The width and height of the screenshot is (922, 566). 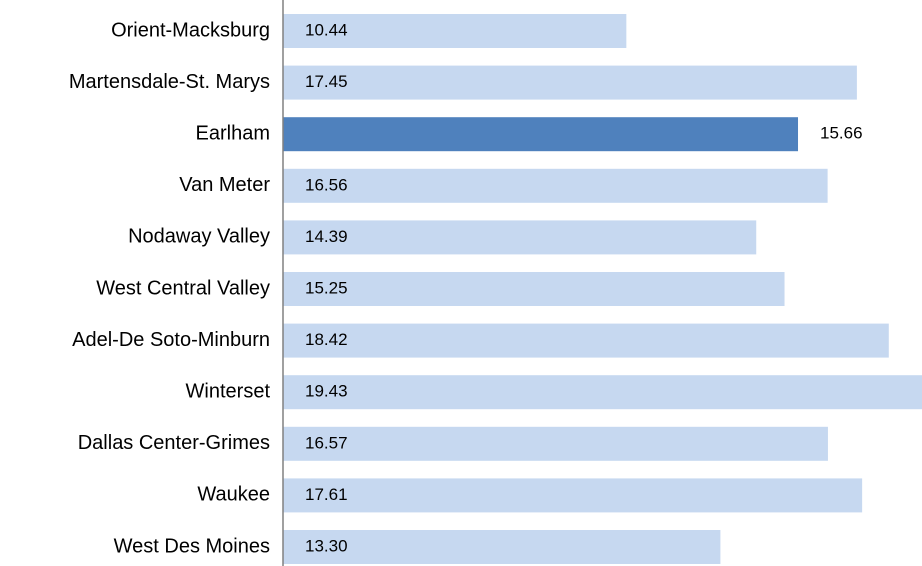 I want to click on value-label: 15.66, so click(x=841, y=133).